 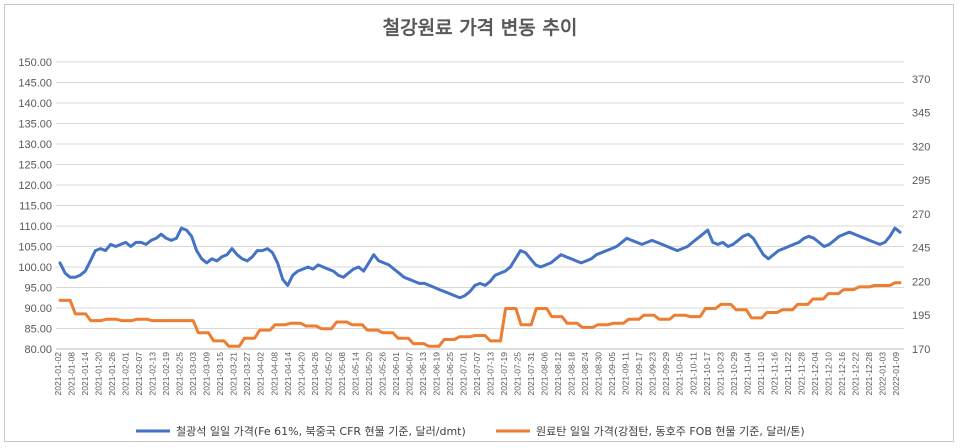 I want to click on y-right-tick-label: 320, so click(x=921, y=147).